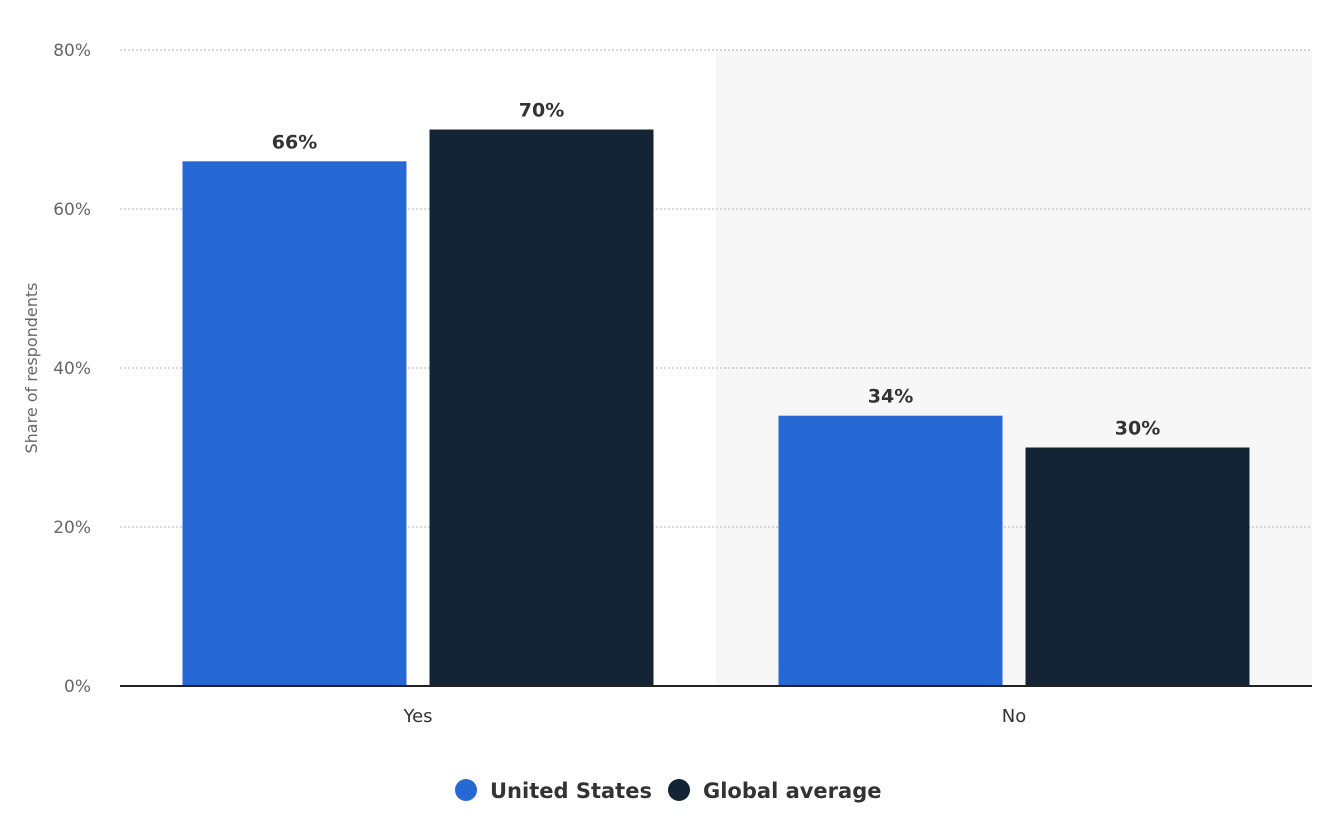  Describe the element at coordinates (417, 716) in the screenshot. I see `x-category-label-yes: Yes` at that location.